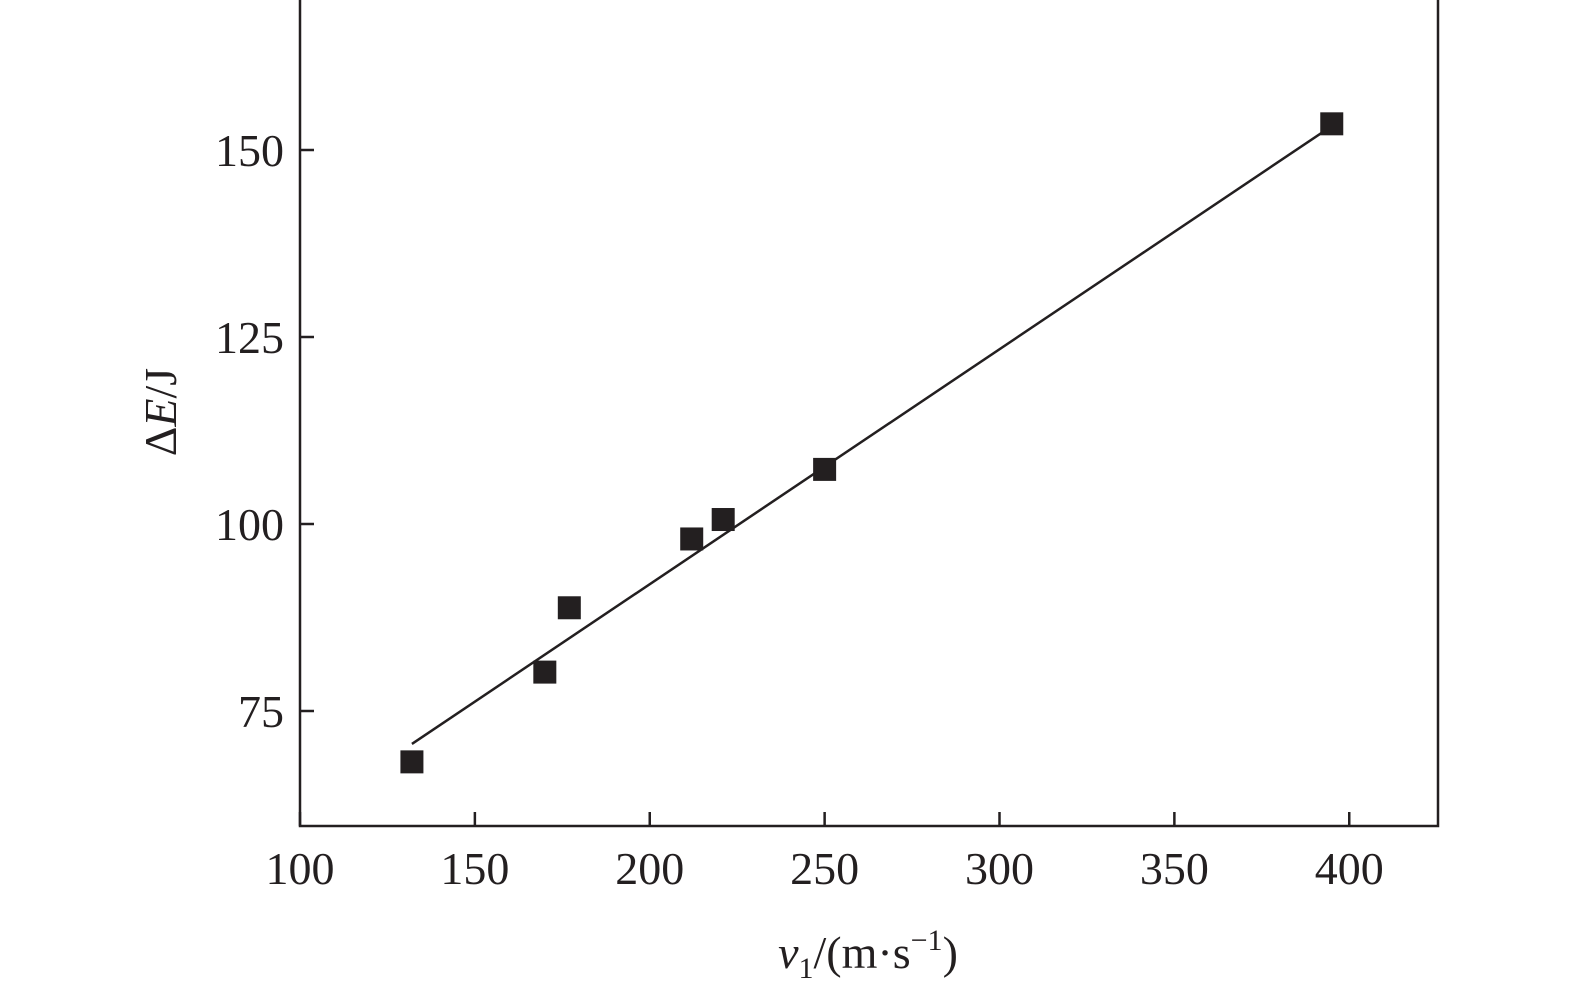 This screenshot has width=1575, height=997. Describe the element at coordinates (868, 954) in the screenshot. I see `x-axis-title: v1/(m·s−1)` at that location.